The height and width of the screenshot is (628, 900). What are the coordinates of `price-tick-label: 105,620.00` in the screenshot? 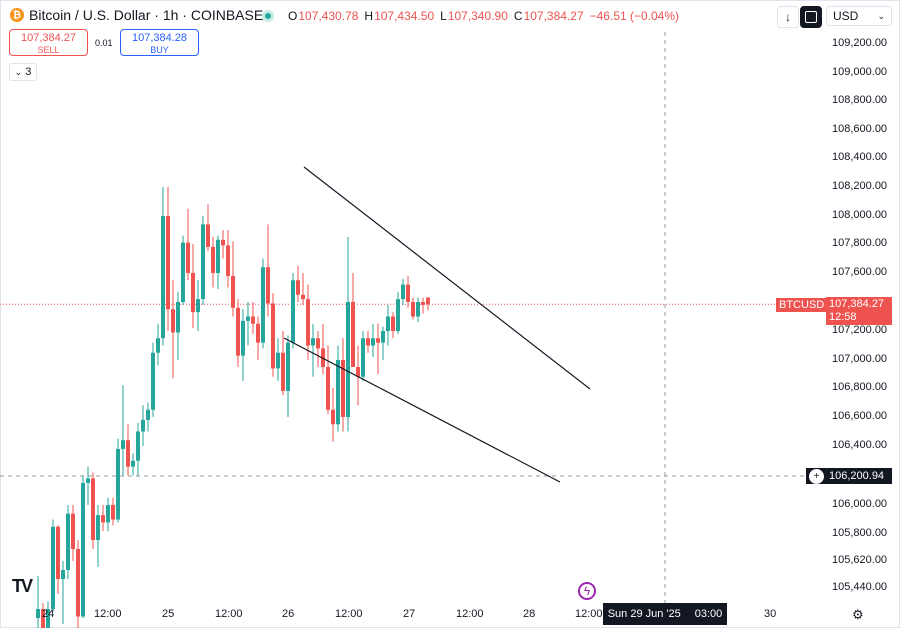 It's located at (860, 560).